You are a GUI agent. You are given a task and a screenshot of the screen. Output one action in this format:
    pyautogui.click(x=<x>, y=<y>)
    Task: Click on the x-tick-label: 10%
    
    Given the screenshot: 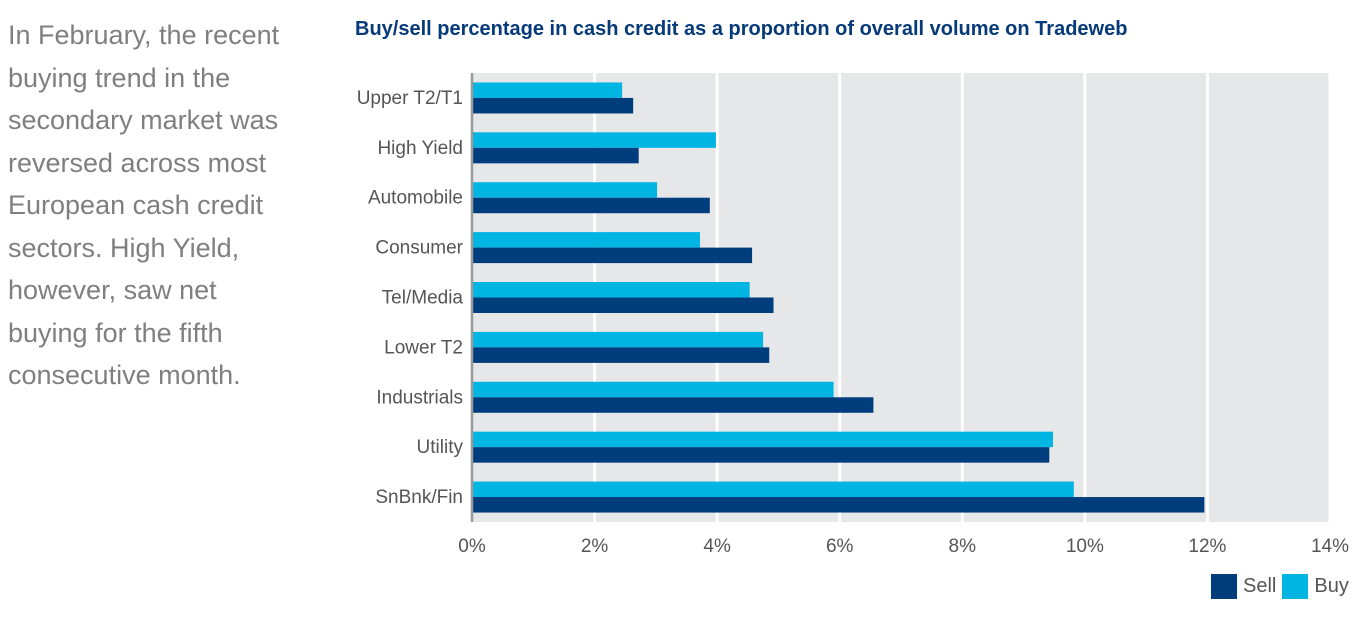 What is the action you would take?
    pyautogui.click(x=1085, y=546)
    